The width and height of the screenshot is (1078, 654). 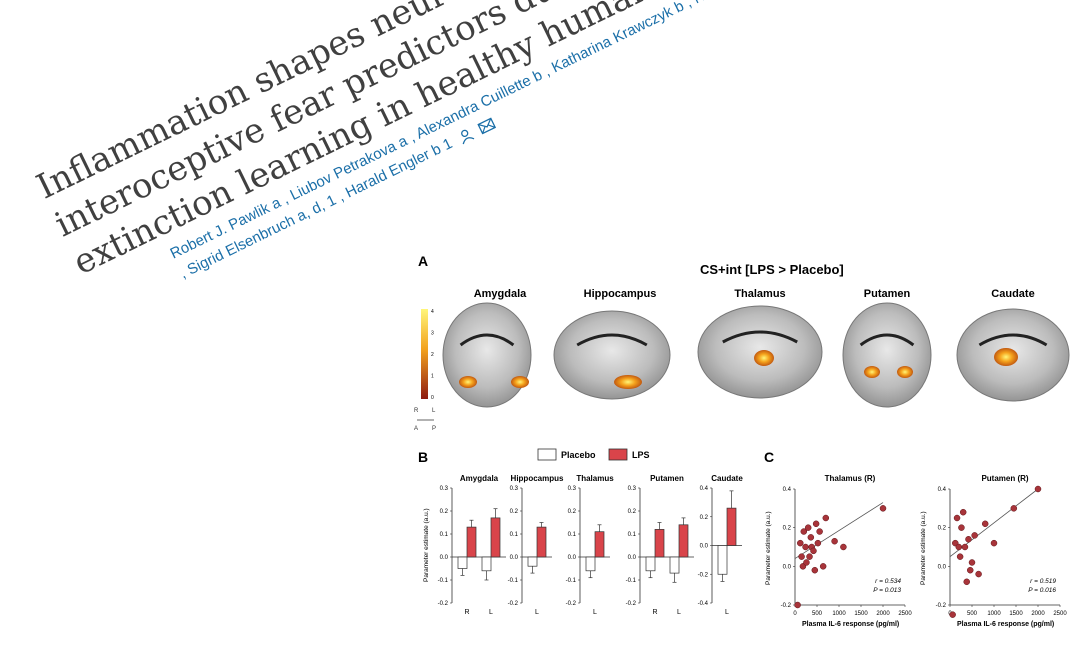 I want to click on bar-chart-title: Caudate, so click(x=727, y=478).